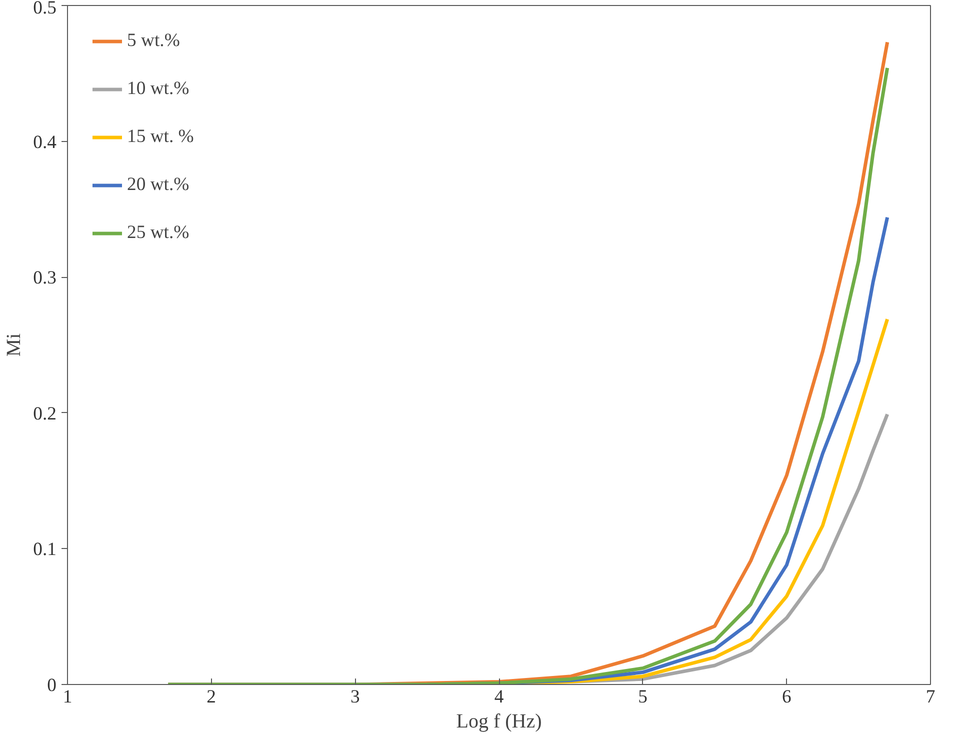  Describe the element at coordinates (45, 142) in the screenshot. I see `y-tick-label: 0.4` at that location.